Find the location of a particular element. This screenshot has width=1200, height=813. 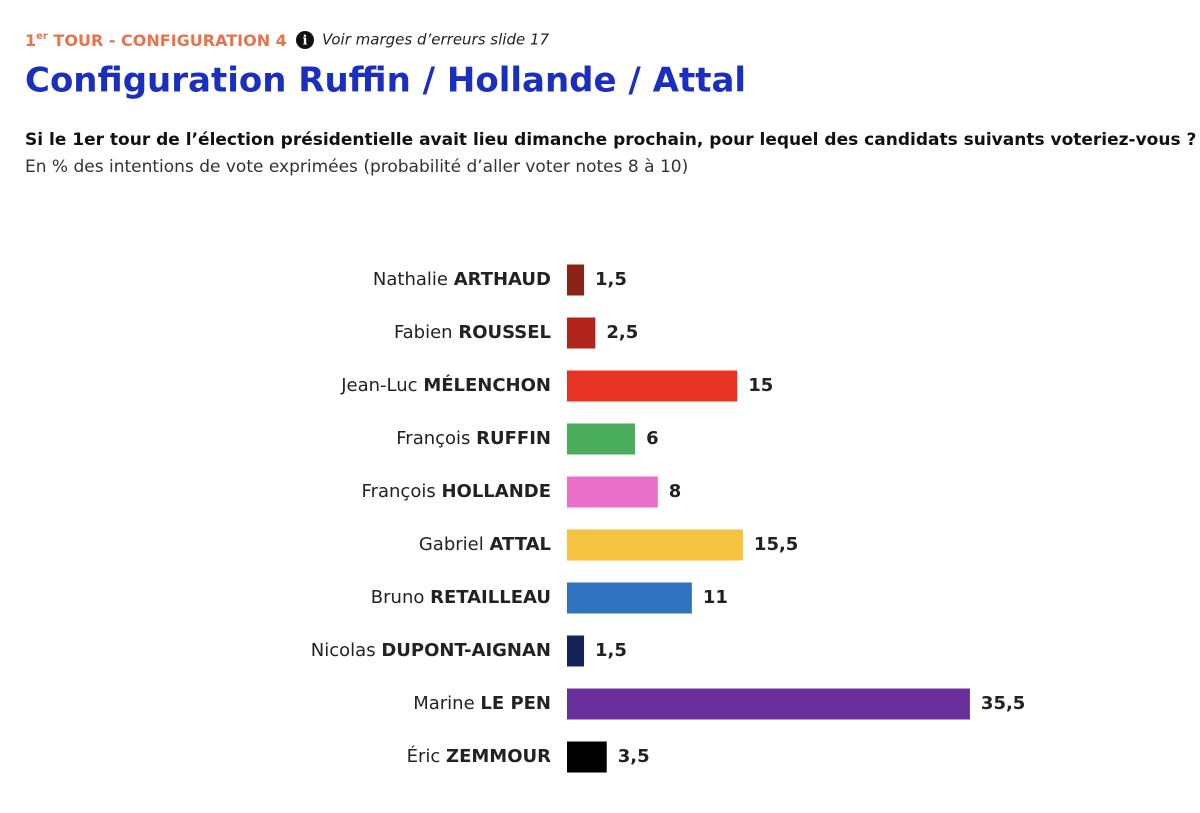

category-label: François HOLLANDE is located at coordinates (456, 491).